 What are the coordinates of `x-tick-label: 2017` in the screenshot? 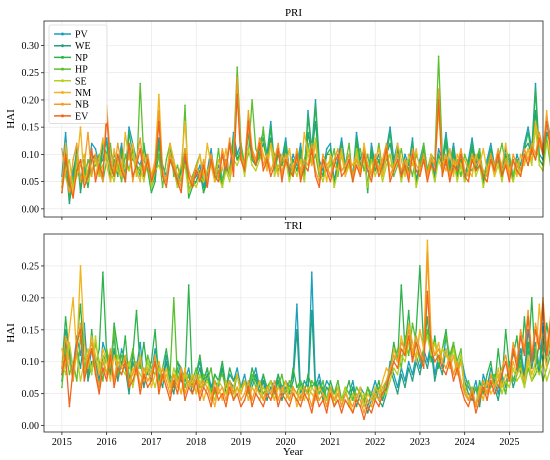 It's located at (151, 442).